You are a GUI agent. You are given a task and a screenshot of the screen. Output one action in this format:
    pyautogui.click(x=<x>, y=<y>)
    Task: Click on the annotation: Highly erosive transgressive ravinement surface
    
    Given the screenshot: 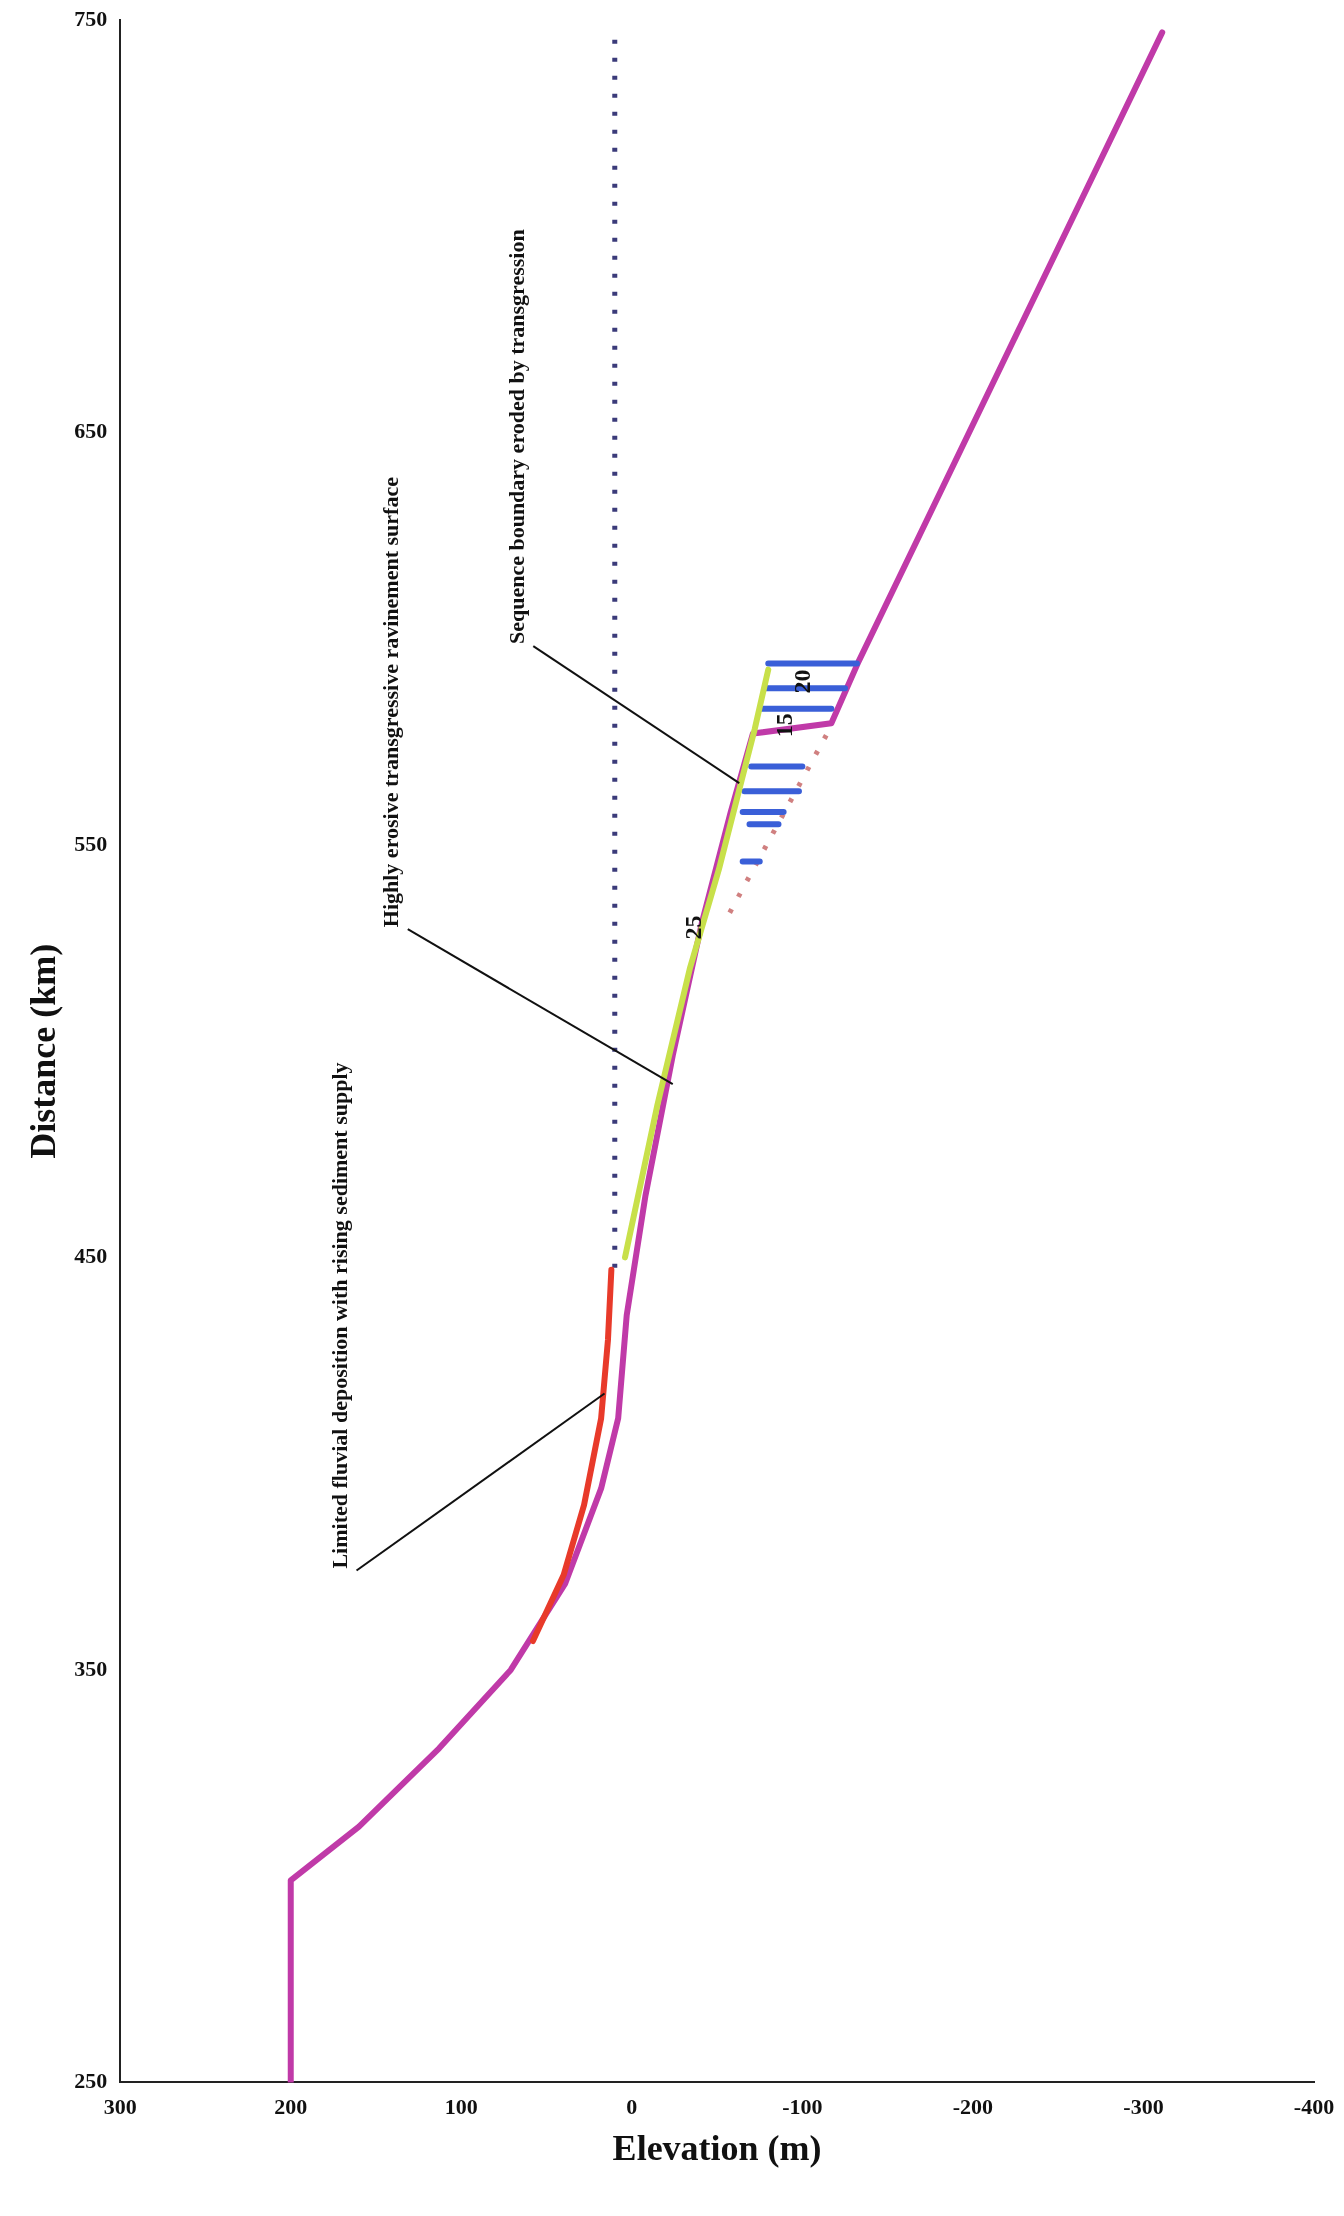 What is the action you would take?
    pyautogui.click(x=391, y=702)
    